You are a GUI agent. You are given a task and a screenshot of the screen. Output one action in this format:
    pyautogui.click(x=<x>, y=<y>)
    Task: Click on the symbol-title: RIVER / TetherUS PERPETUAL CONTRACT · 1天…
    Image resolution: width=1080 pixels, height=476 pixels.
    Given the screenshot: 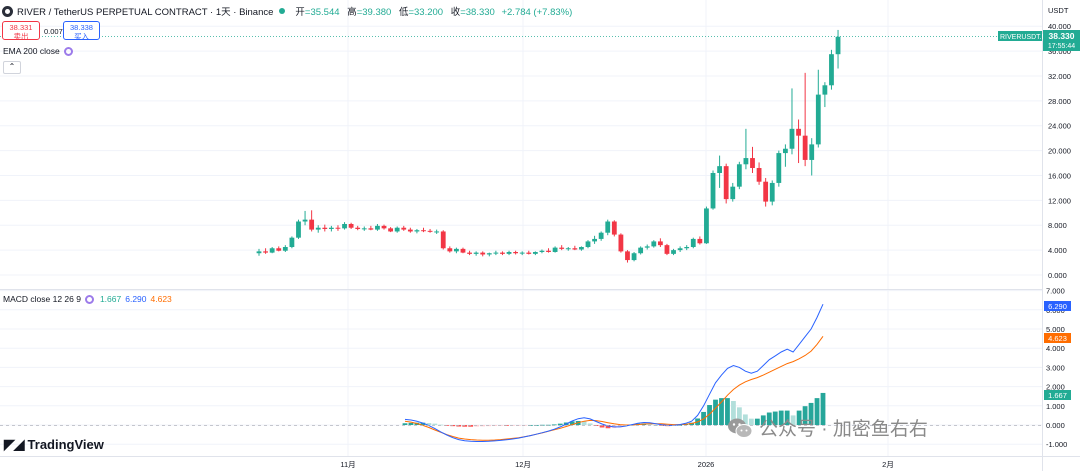 What is the action you would take?
    pyautogui.click(x=145, y=12)
    